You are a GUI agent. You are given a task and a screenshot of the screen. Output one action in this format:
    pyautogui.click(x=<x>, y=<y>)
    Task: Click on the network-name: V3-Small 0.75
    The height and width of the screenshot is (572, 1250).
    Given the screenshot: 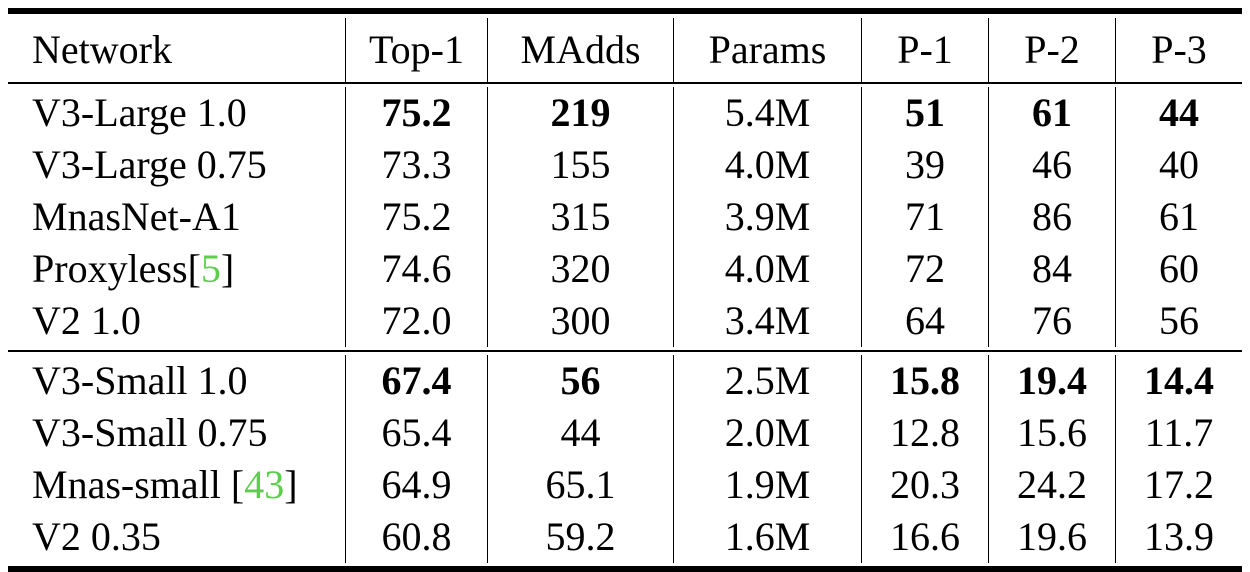 What is the action you would take?
    pyautogui.click(x=150, y=432)
    